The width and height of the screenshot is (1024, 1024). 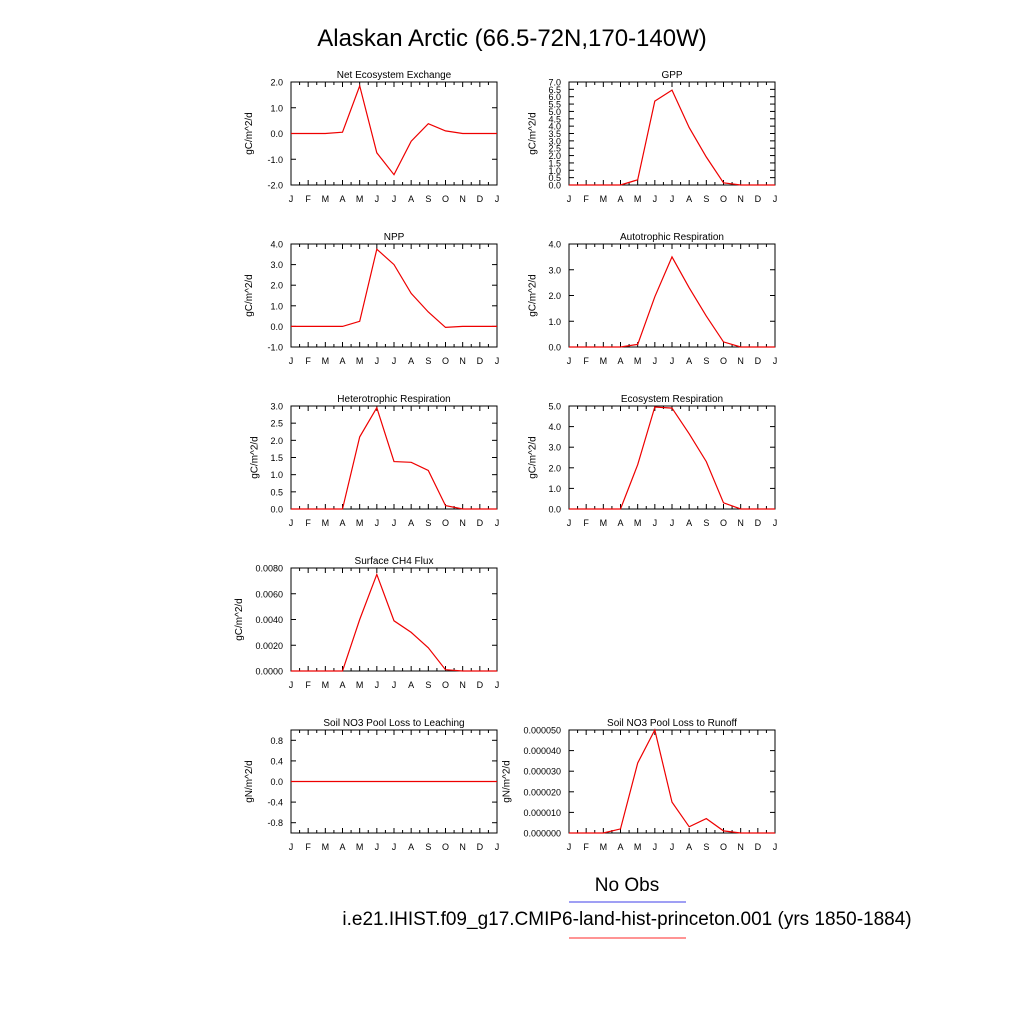 I want to click on y-tick-label: 0.4, so click(x=276, y=761).